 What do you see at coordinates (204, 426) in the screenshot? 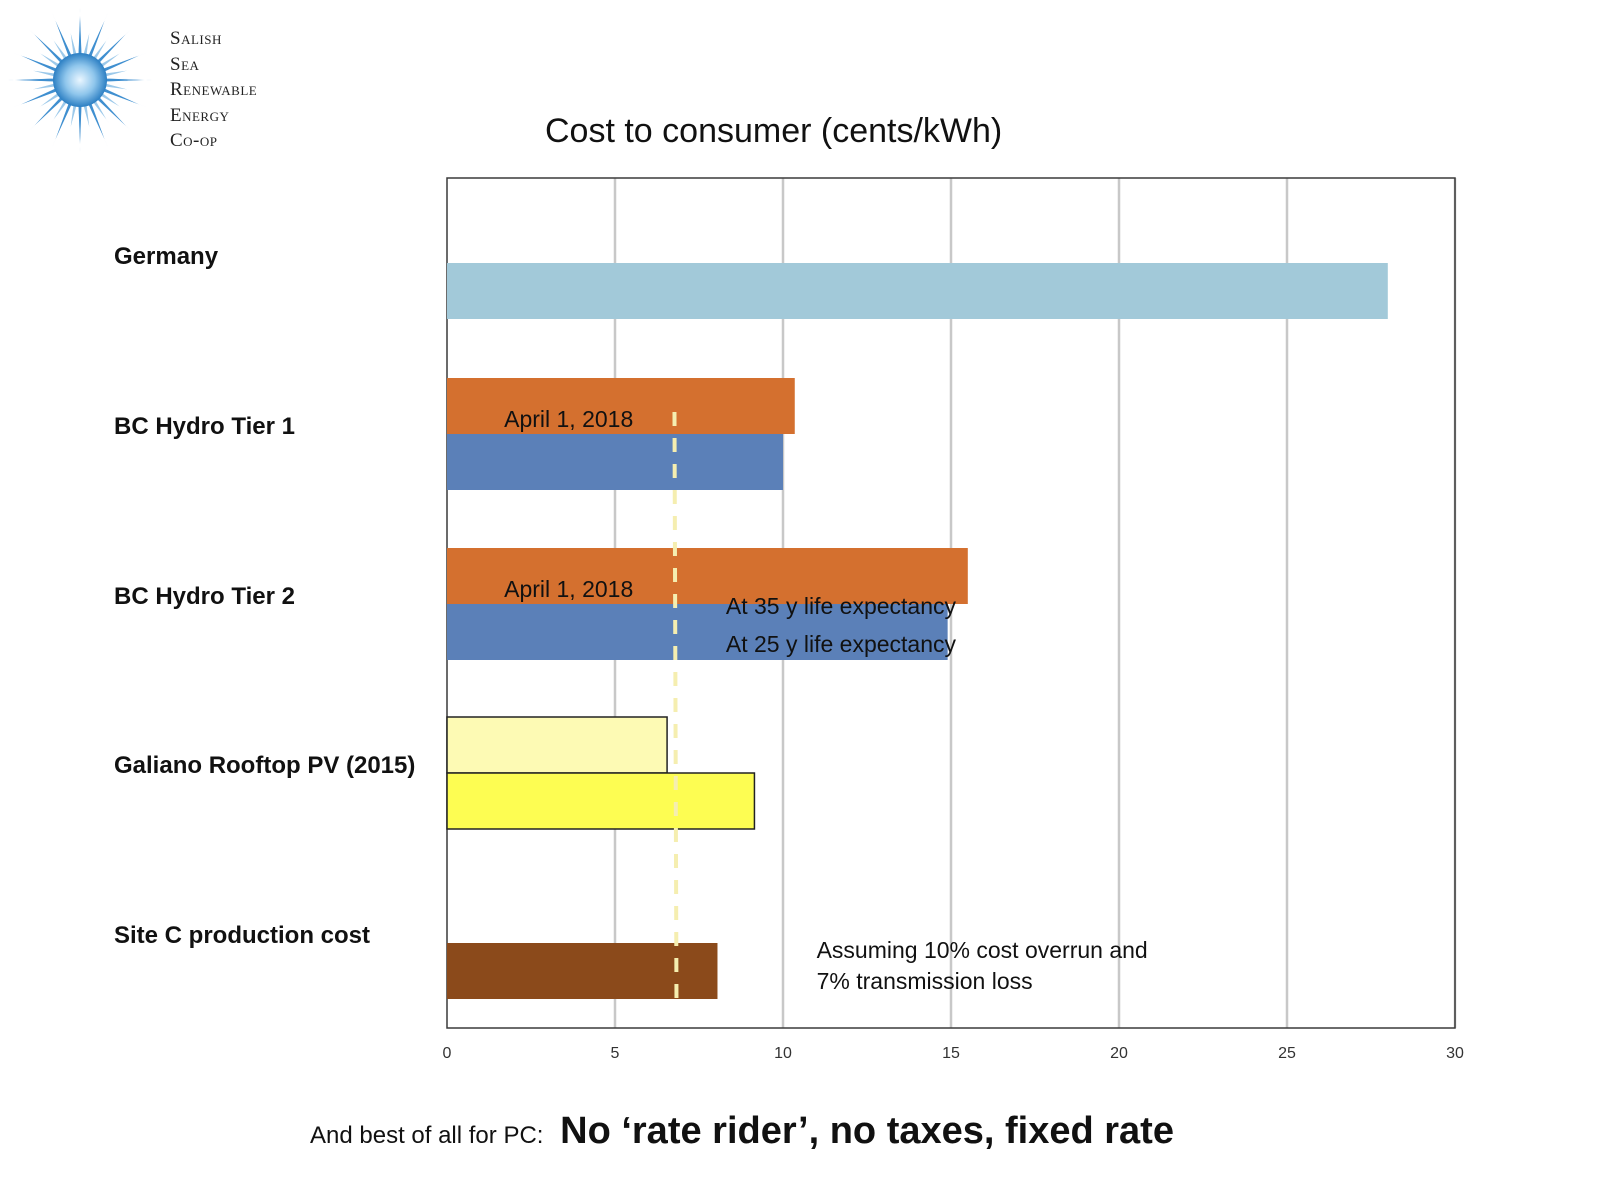
I see `category-label: BC Hydro Tier 1` at bounding box center [204, 426].